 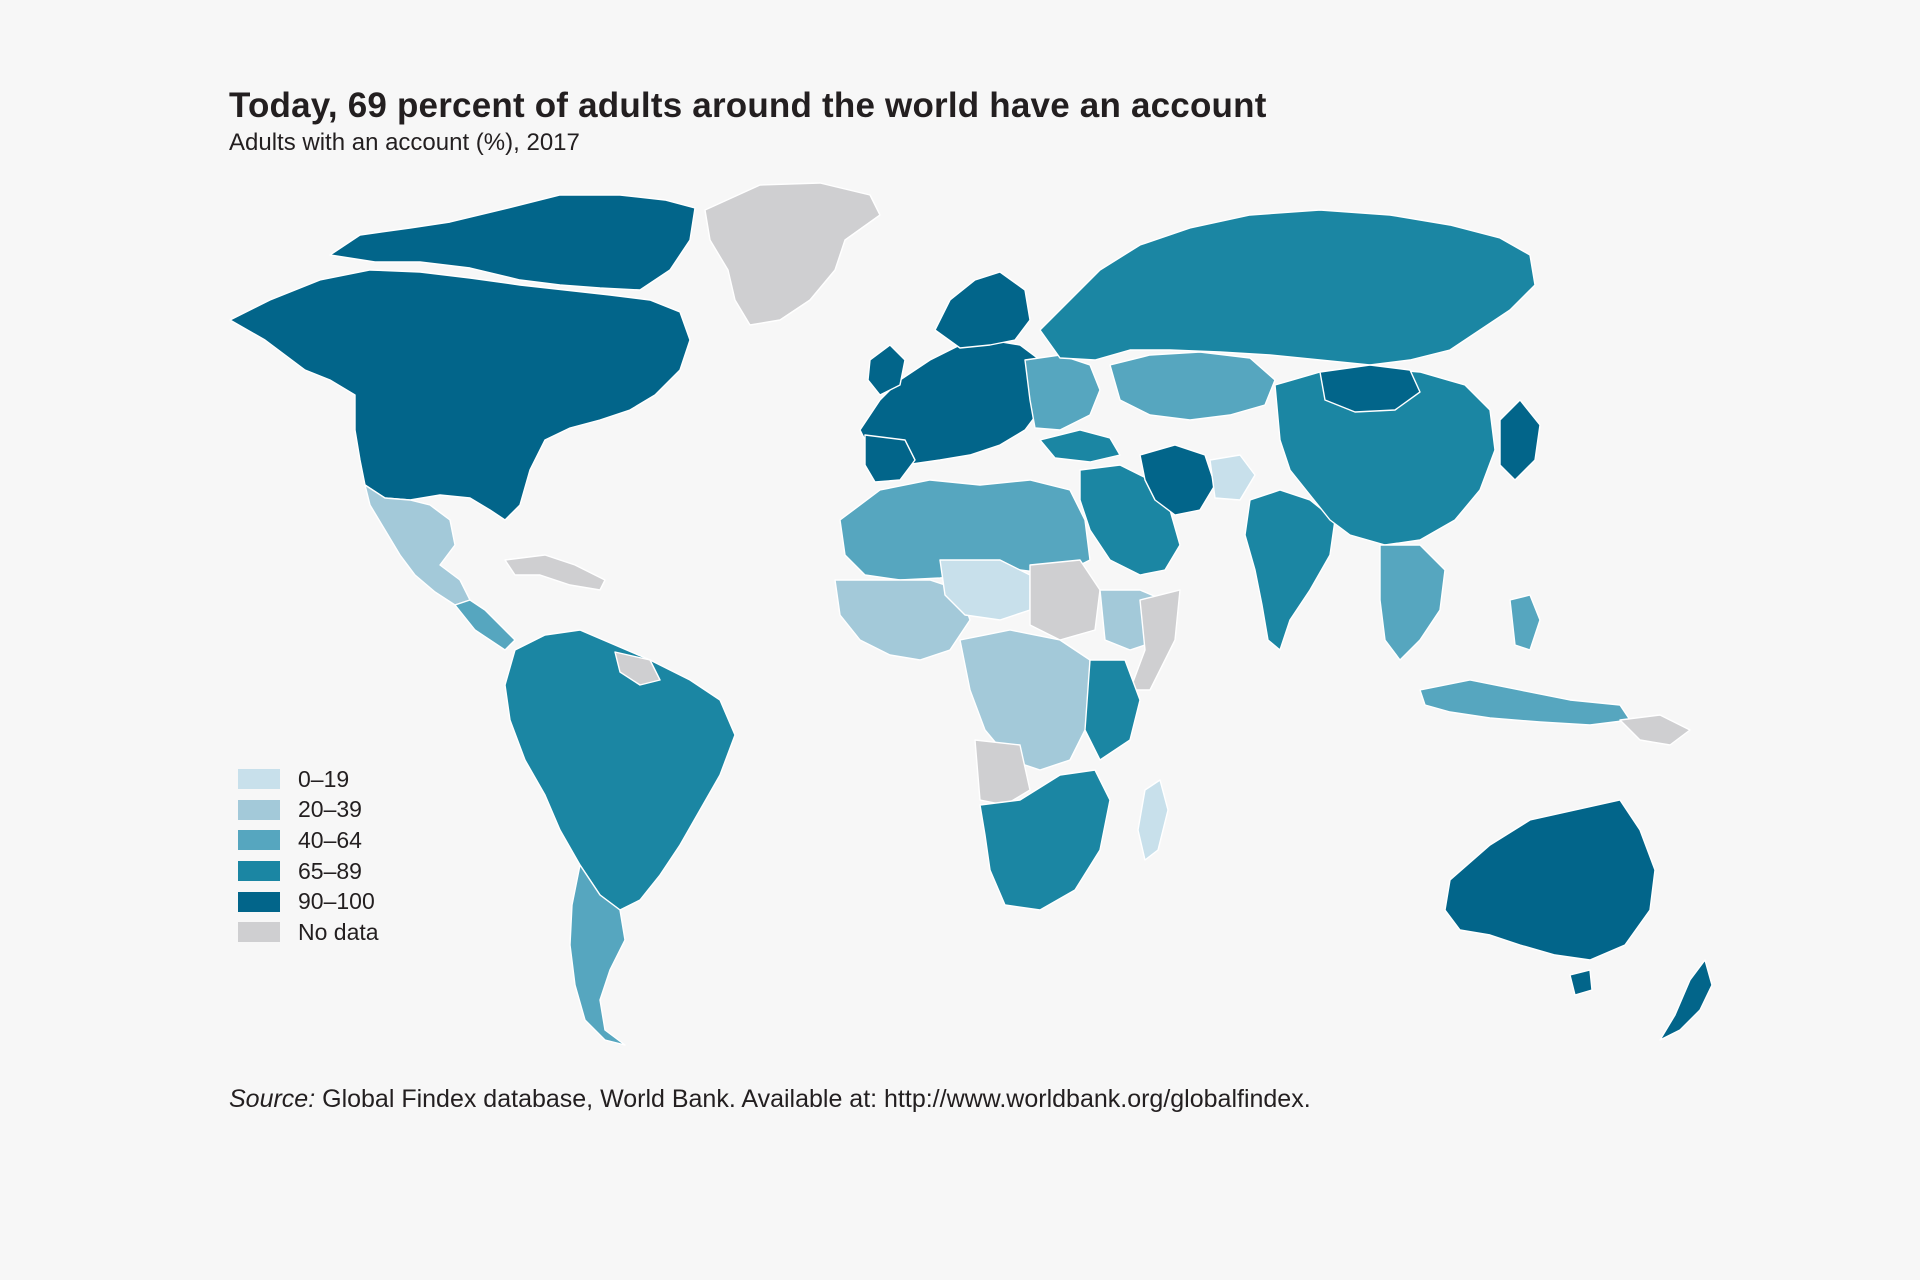 I want to click on region-afghanistan, so click(x=1232, y=477).